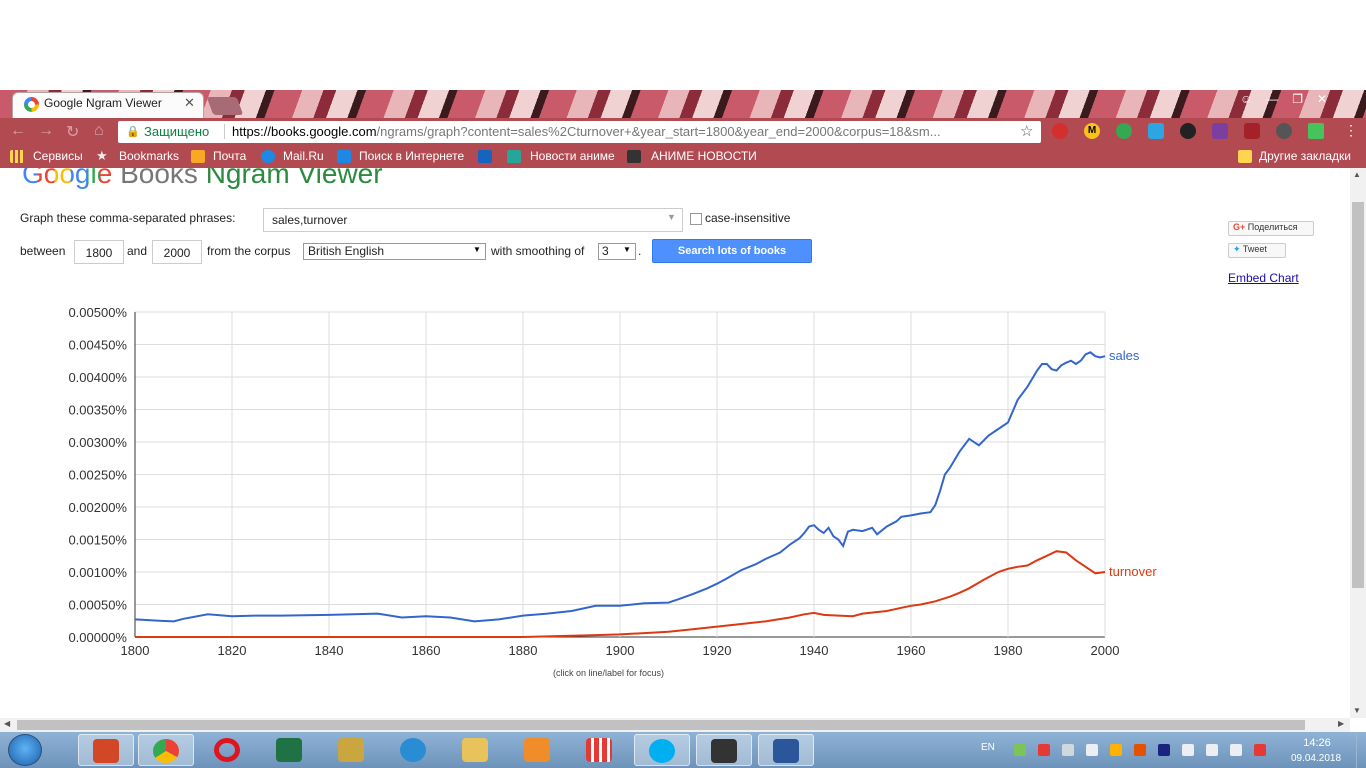  What do you see at coordinates (732, 251) in the screenshot?
I see `search-button: Search lots of books` at bounding box center [732, 251].